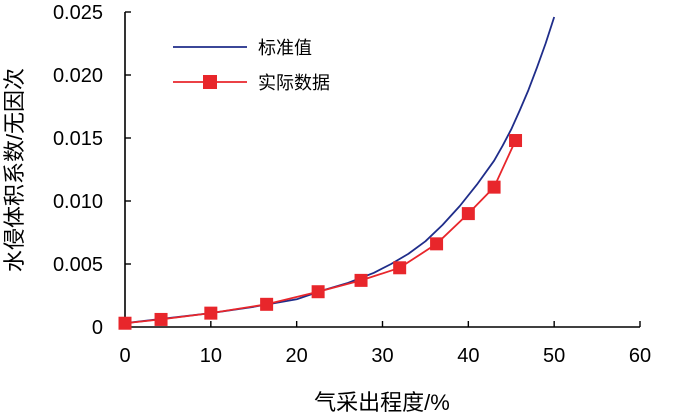 The width and height of the screenshot is (700, 420). What do you see at coordinates (78, 265) in the screenshot?
I see `y-tick-label: 0.005` at bounding box center [78, 265].